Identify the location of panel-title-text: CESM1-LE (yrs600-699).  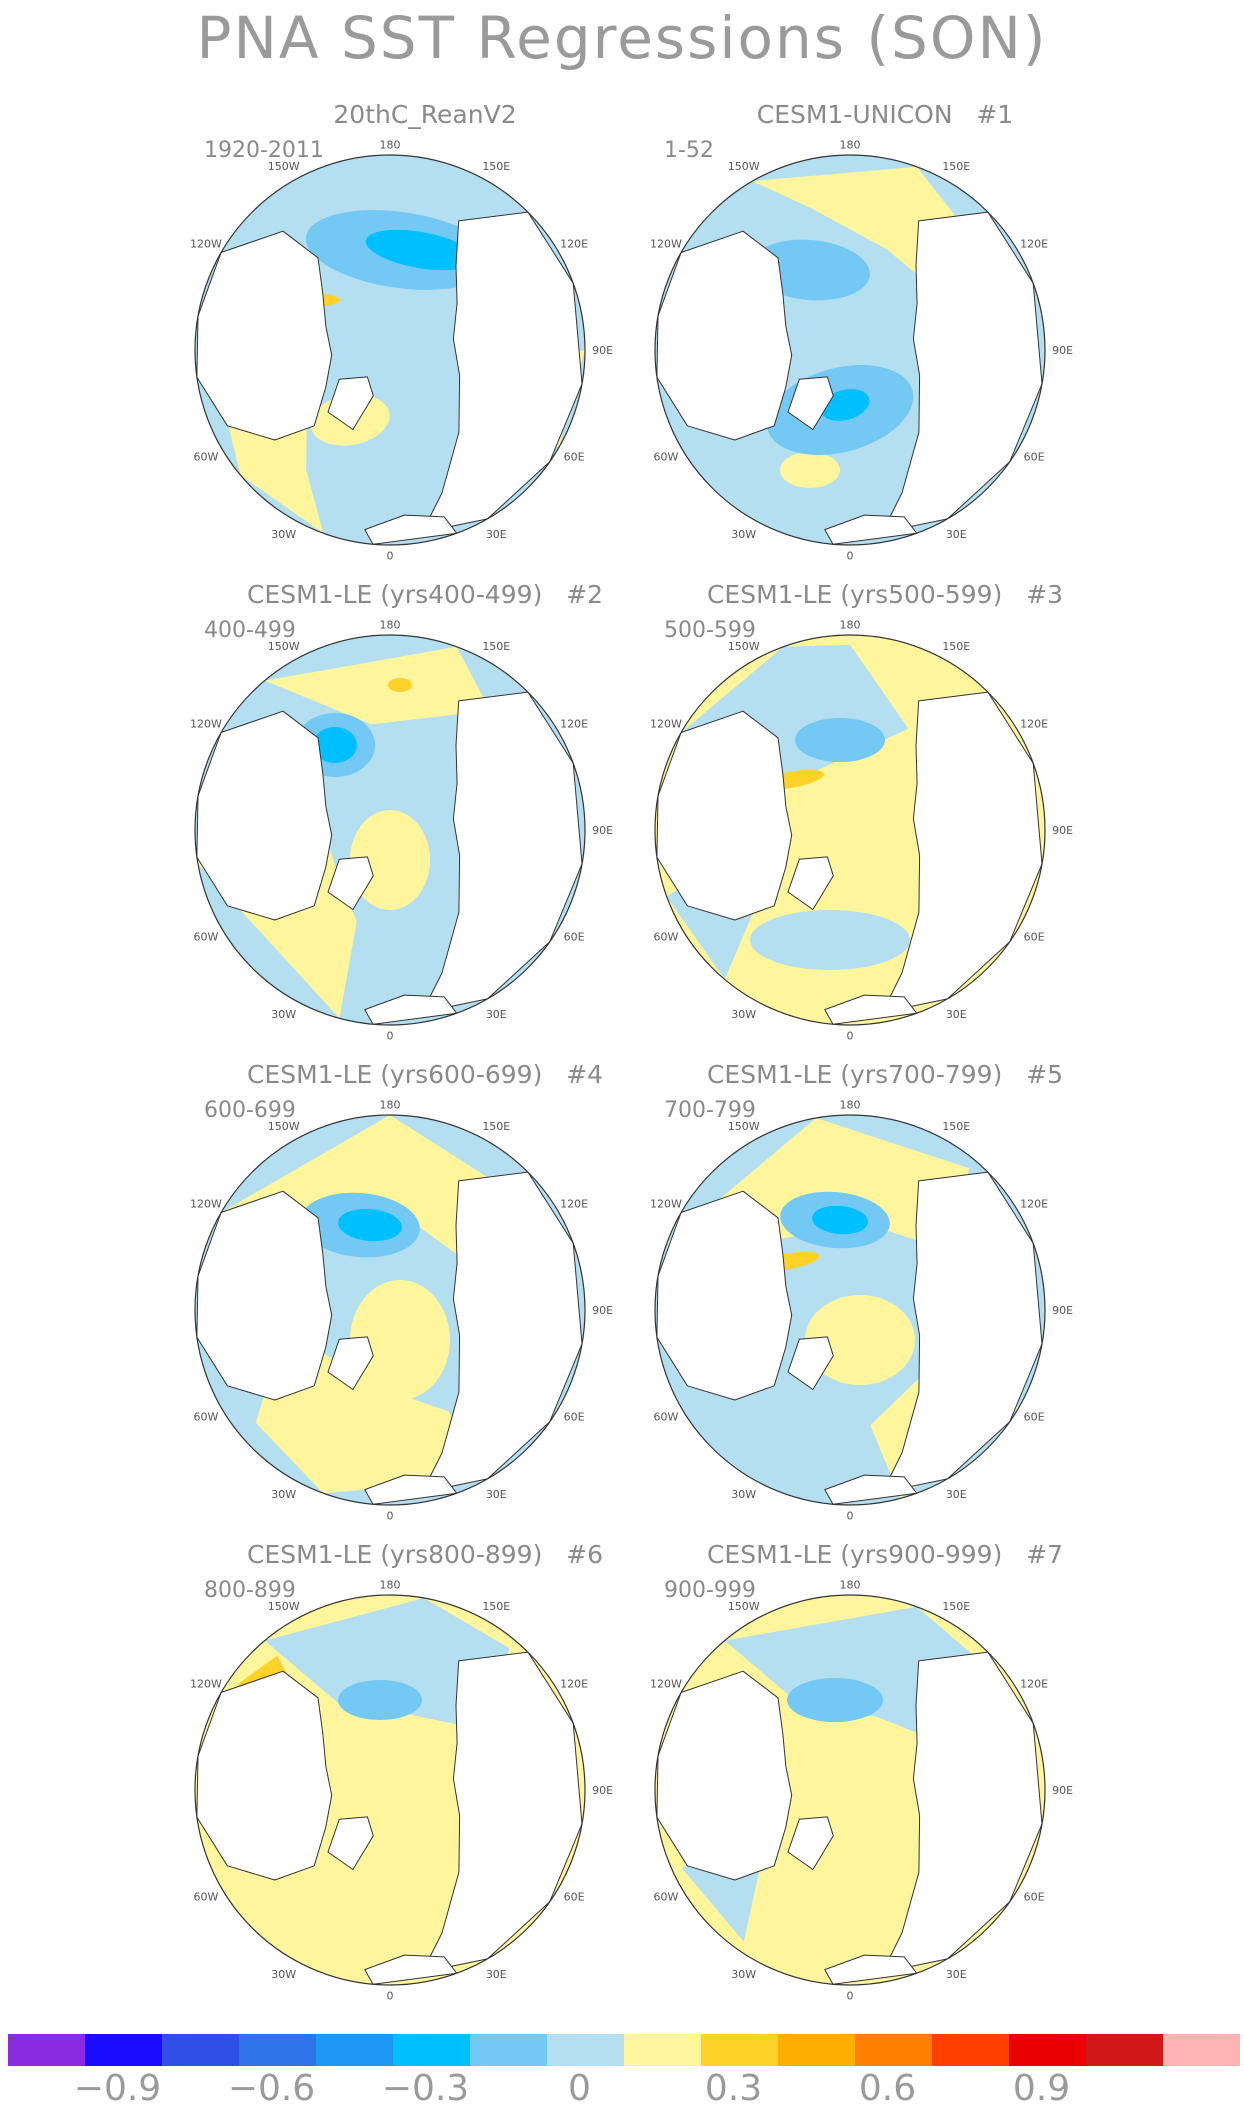
(394, 1074).